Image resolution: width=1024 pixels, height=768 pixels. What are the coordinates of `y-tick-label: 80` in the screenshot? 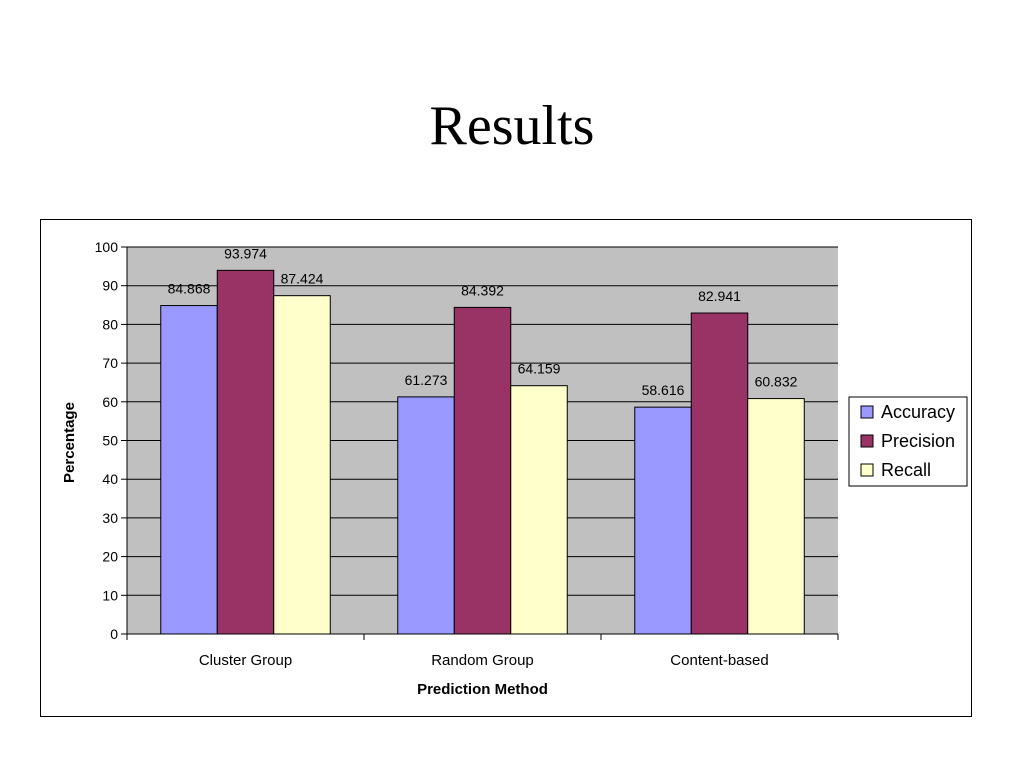 It's located at (110, 324).